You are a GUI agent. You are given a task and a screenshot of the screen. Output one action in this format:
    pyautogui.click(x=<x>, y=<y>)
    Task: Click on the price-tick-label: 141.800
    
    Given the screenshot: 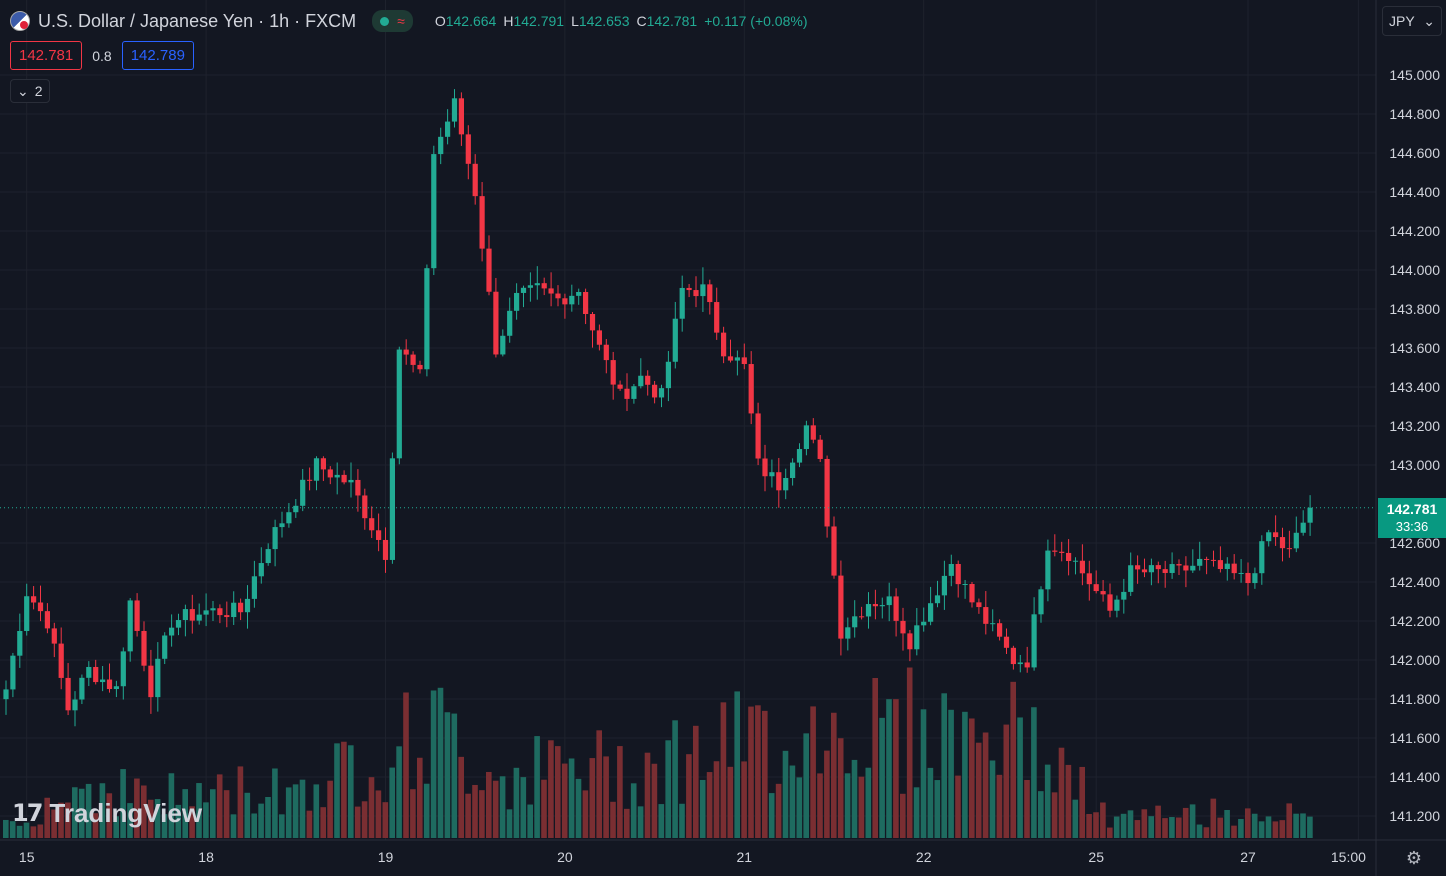 What is the action you would take?
    pyautogui.click(x=1414, y=699)
    